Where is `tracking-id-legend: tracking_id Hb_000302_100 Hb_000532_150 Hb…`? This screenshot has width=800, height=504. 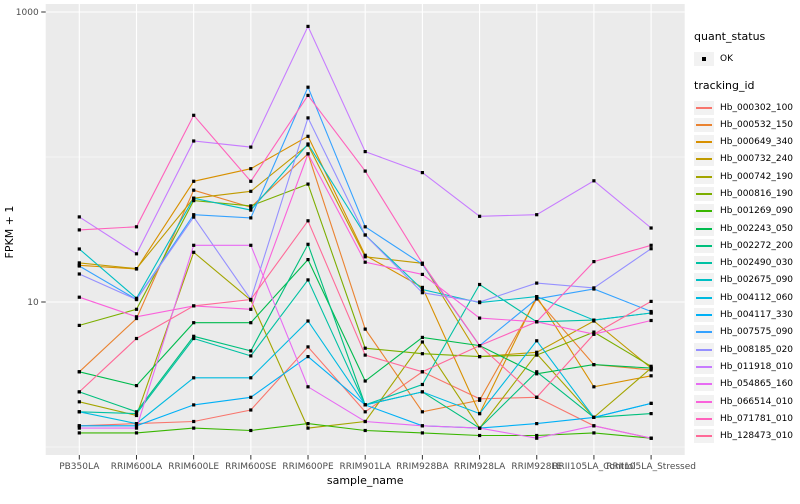
tracking-id-legend: tracking_id Hb_000302_100 Hb_000532_150 Hb… is located at coordinates (745, 262).